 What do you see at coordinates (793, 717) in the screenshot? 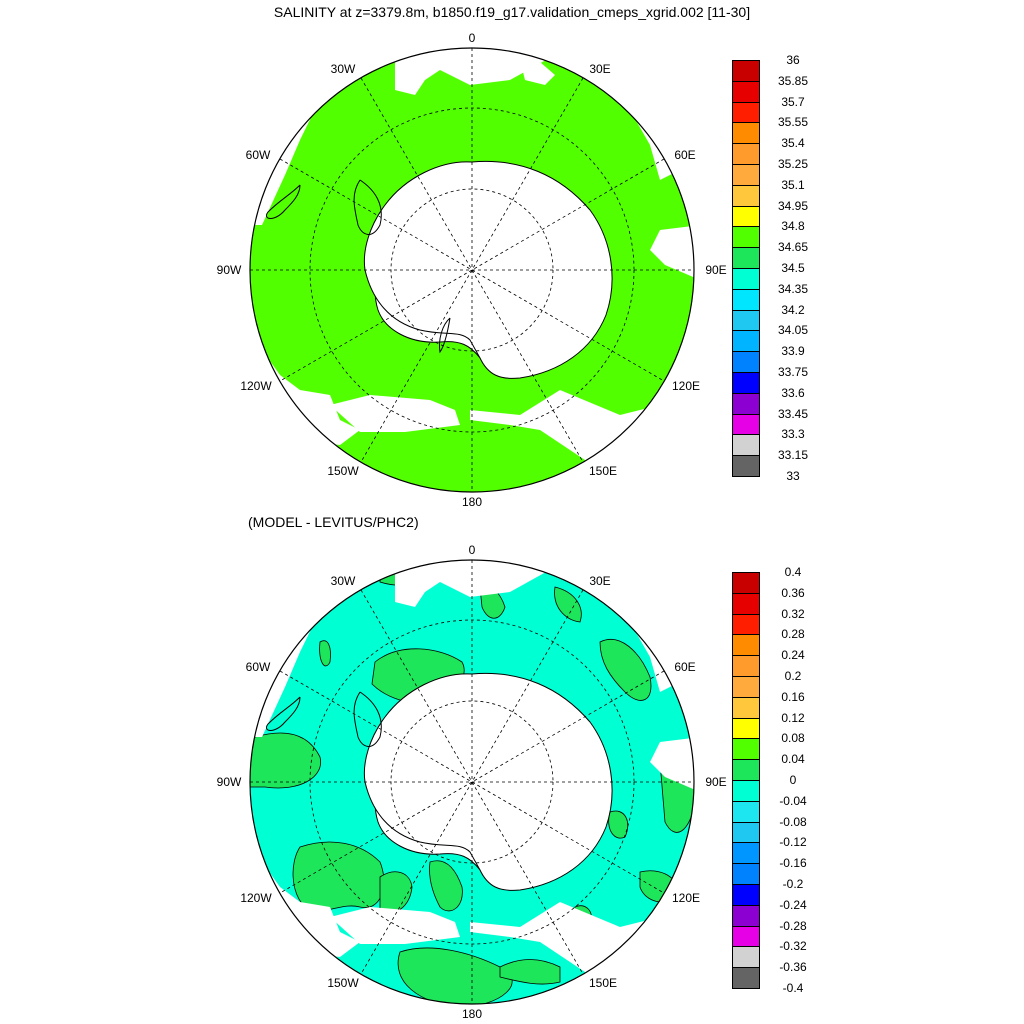
I see `difference-colorbar-label: 0.12` at bounding box center [793, 717].